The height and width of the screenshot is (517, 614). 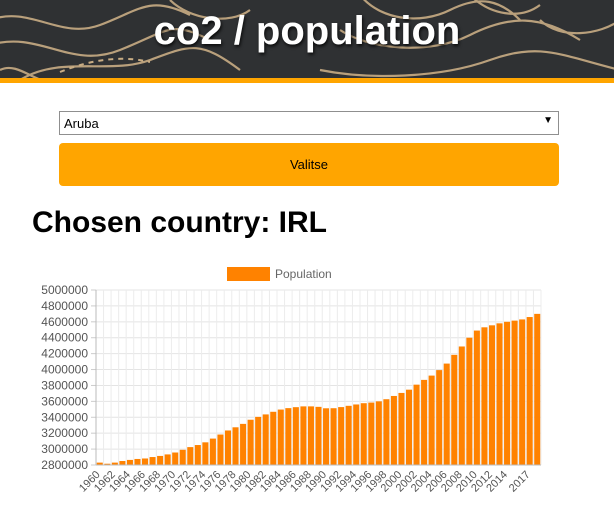 I want to click on bar-1999, so click(x=393, y=430).